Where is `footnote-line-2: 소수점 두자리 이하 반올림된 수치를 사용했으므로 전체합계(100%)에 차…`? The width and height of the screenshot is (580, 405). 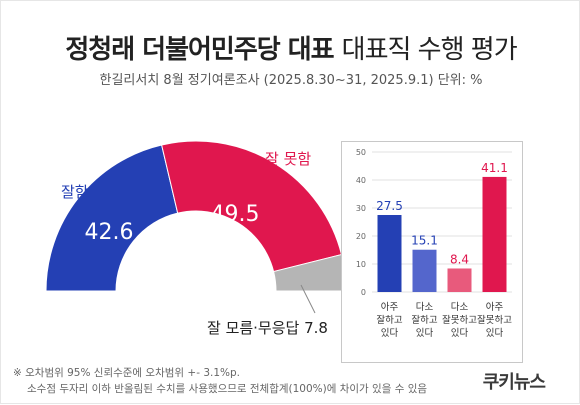
footnote-line-2: 소수점 두자리 이하 반올림된 수치를 사용했으므로 전체합계(100%)에 차… is located at coordinates (227, 389).